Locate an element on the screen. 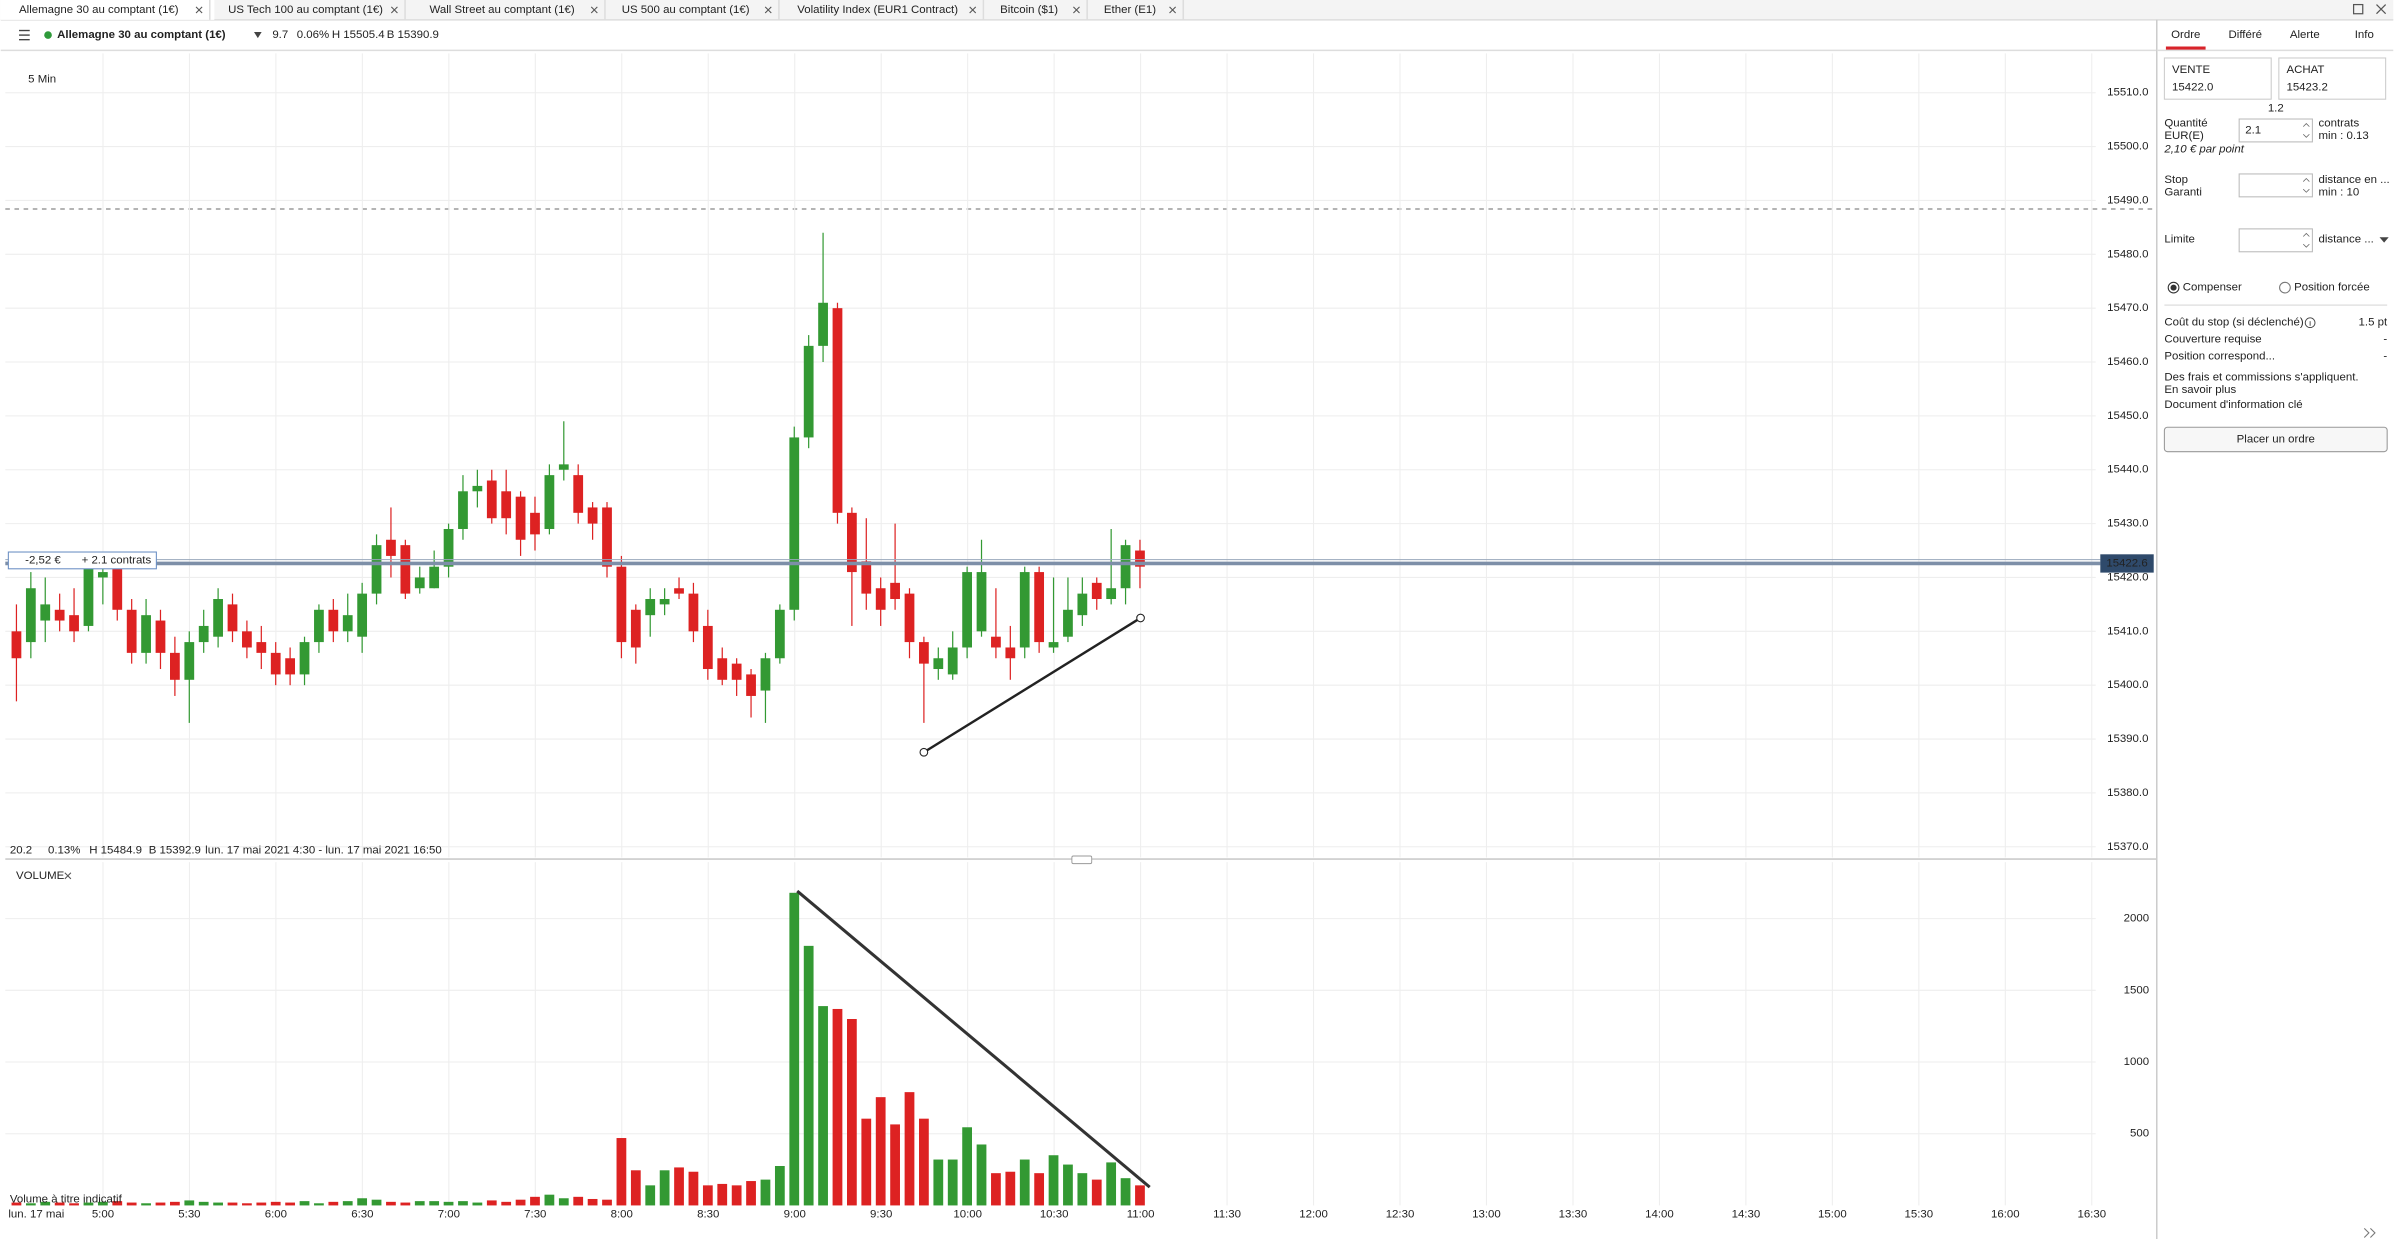 Image resolution: width=2394 pixels, height=1239 pixels. menu-button is located at coordinates (24, 35).